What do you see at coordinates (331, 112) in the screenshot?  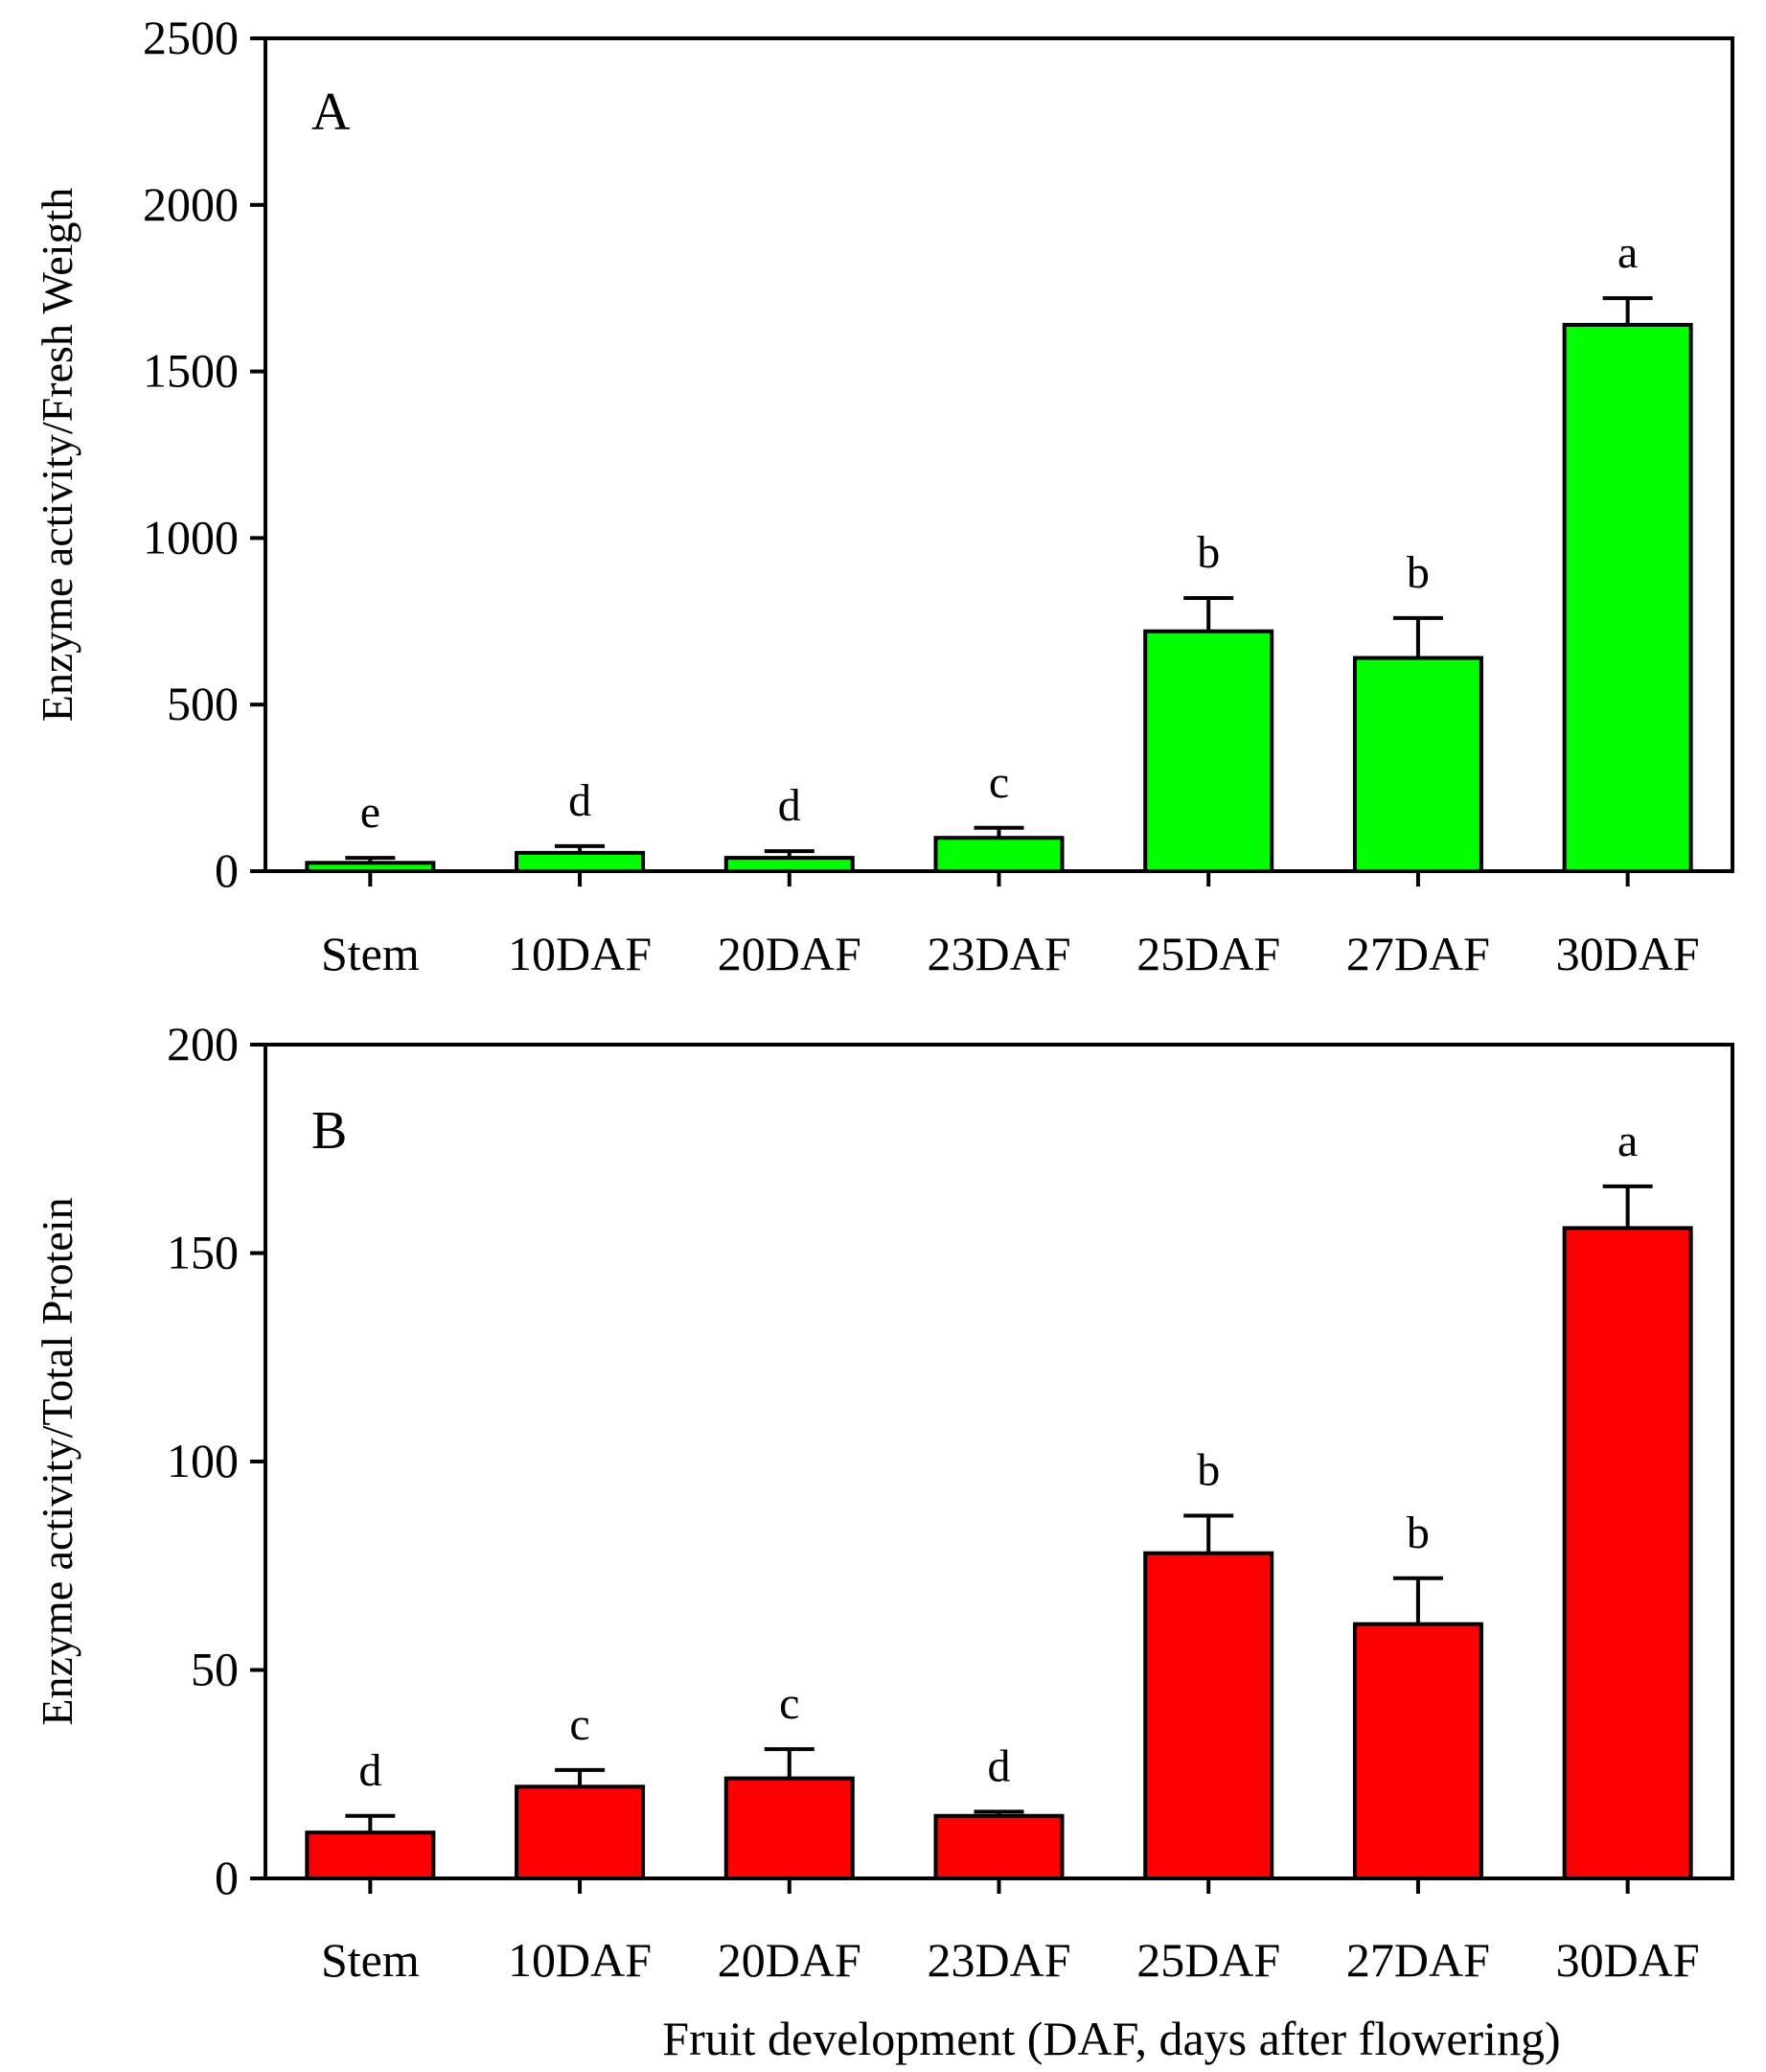 I see `panel-label: A` at bounding box center [331, 112].